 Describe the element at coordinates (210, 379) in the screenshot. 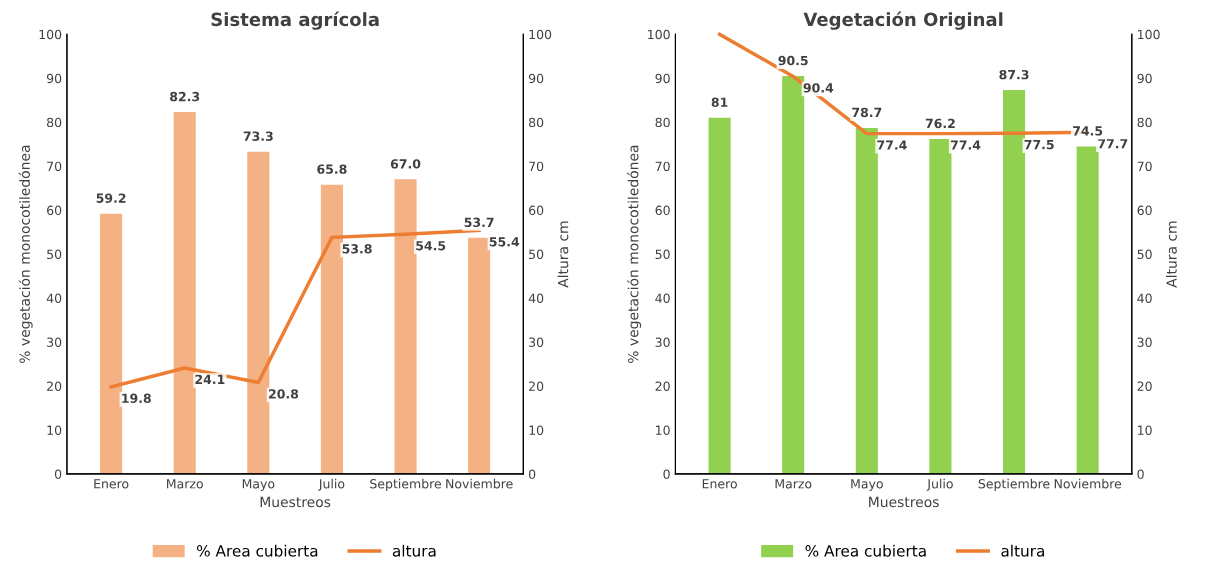

I see `data-label: 24.1` at that location.